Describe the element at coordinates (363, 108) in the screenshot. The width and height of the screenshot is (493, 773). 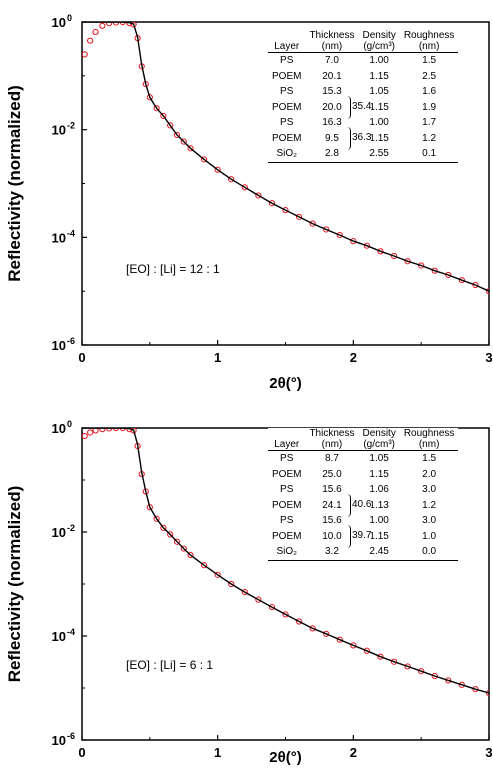
I see `table-row: POEM 20.0 1.15 1.9` at that location.